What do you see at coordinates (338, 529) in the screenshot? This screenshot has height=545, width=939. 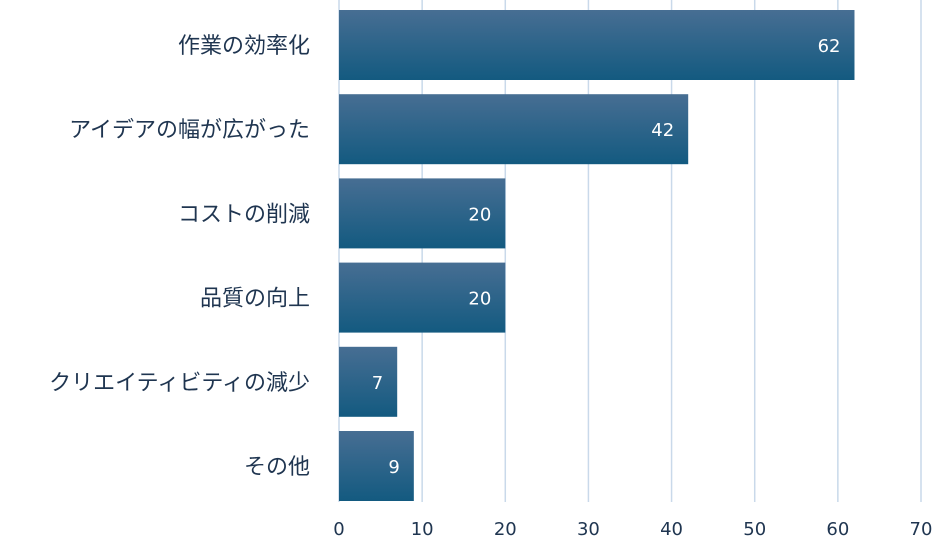 I see `x-tick-label-0: 0` at bounding box center [338, 529].